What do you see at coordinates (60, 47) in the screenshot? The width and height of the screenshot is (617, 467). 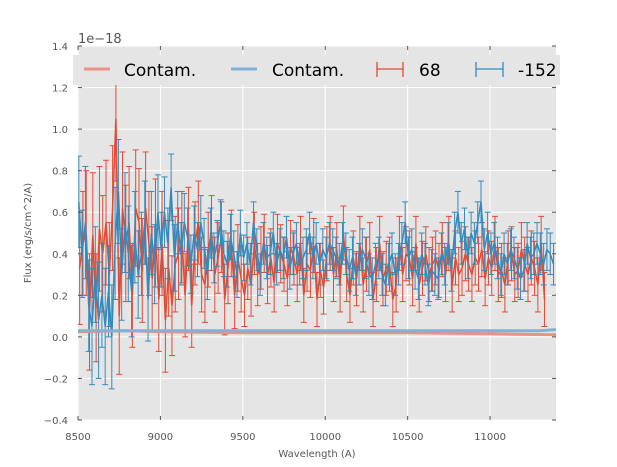 I see `y-tick-label: 1.4` at bounding box center [60, 47].